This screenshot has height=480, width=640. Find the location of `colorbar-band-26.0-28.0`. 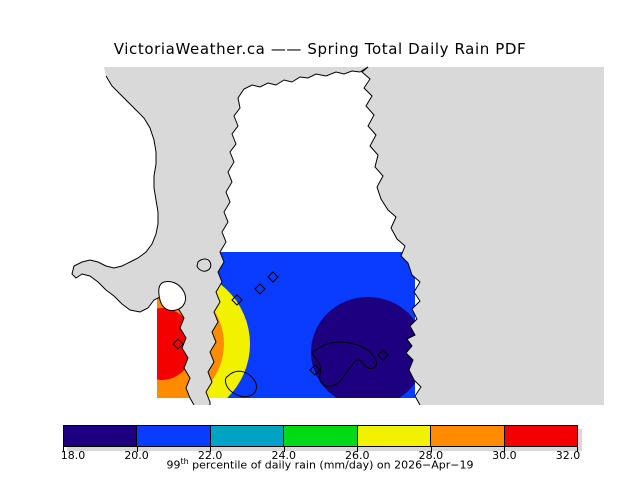

colorbar-band-26.0-28.0 is located at coordinates (394, 436).